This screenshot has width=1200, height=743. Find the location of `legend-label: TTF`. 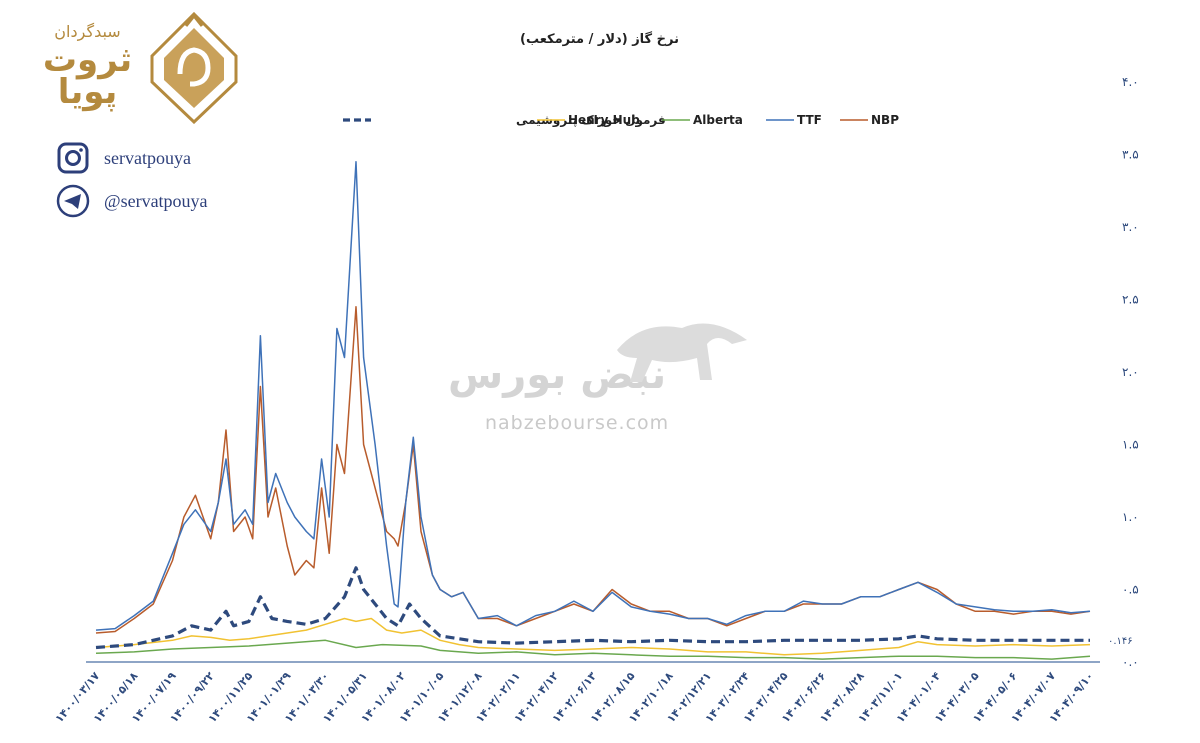

legend-label: TTF is located at coordinates (809, 120).